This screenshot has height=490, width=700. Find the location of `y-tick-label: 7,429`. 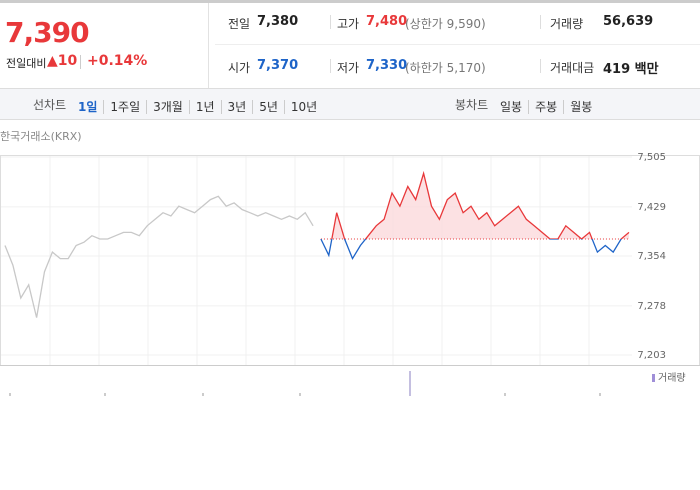

y-tick-label: 7,429 is located at coordinates (651, 207).